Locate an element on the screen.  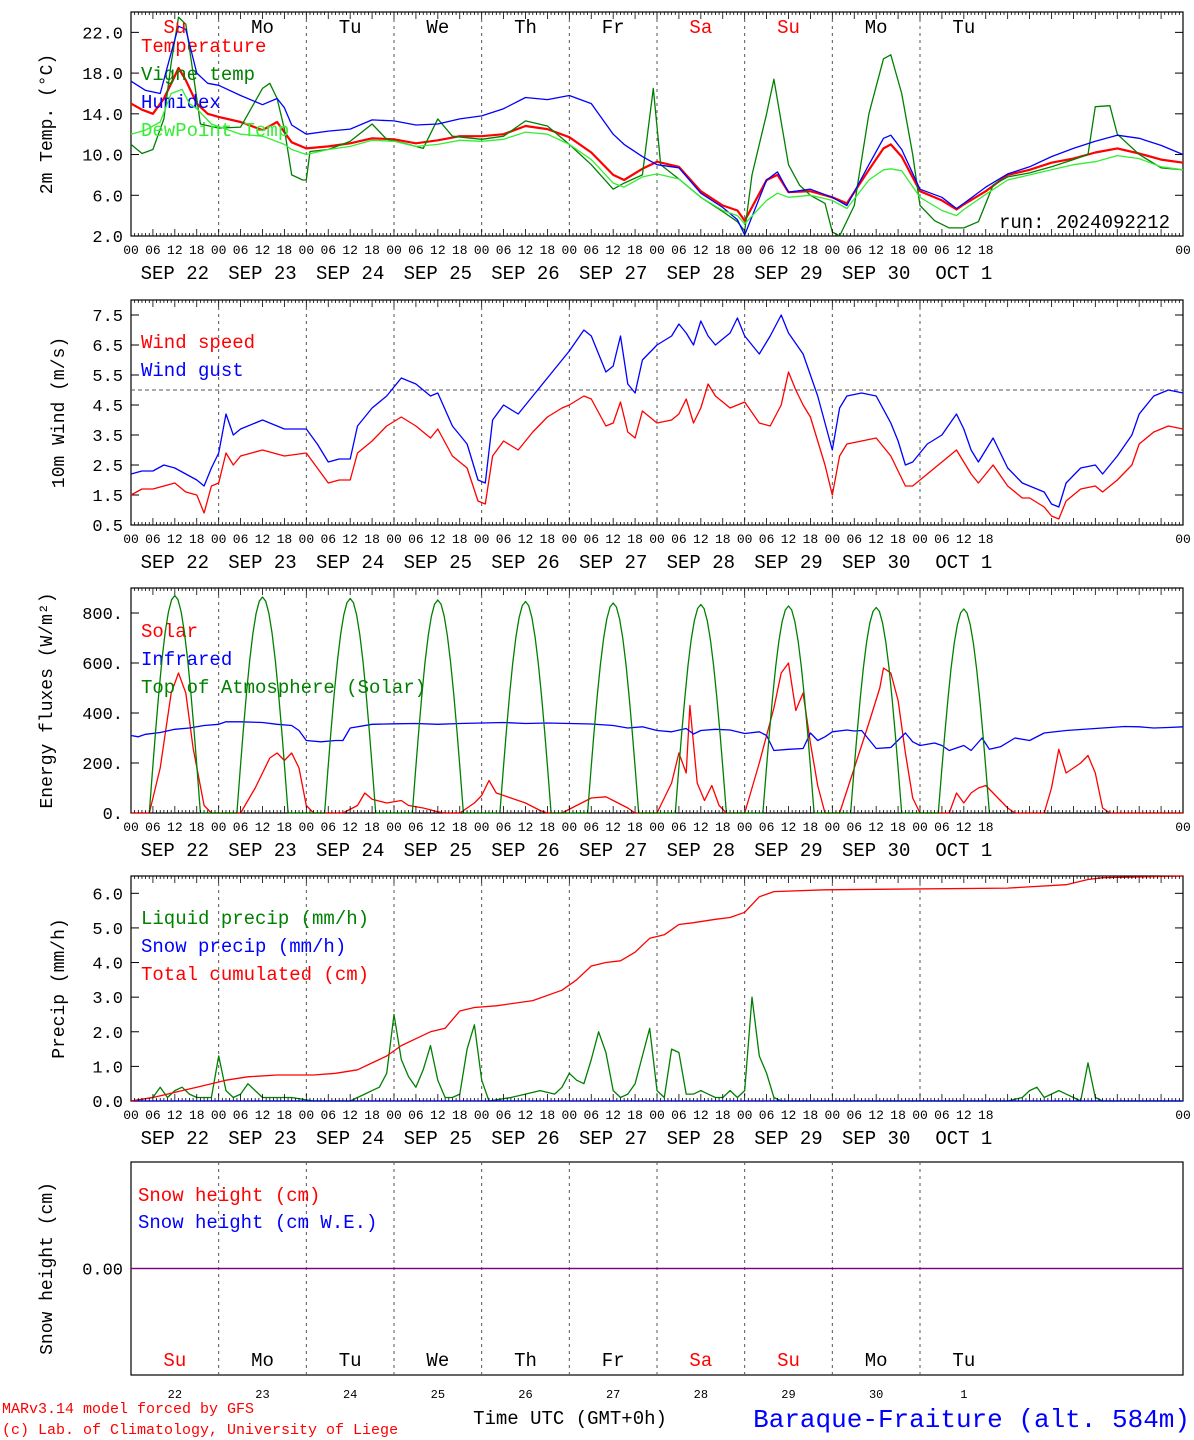
y-axis-label: 2m Temp. (°C) is located at coordinates (48, 124).